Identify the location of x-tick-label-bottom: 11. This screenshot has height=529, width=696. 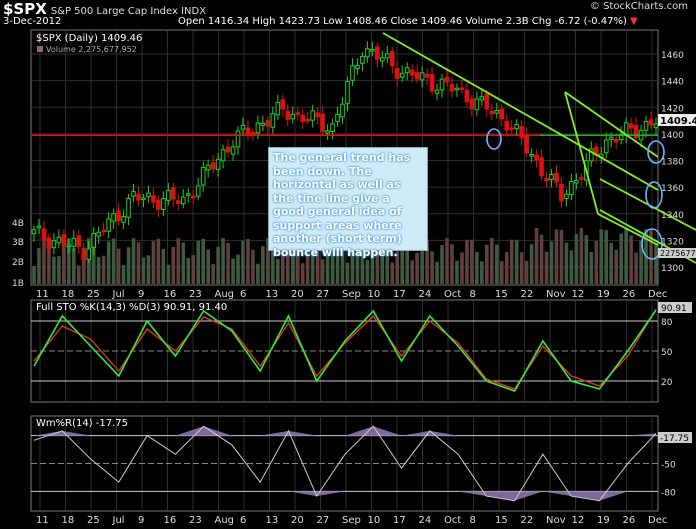
(42, 520).